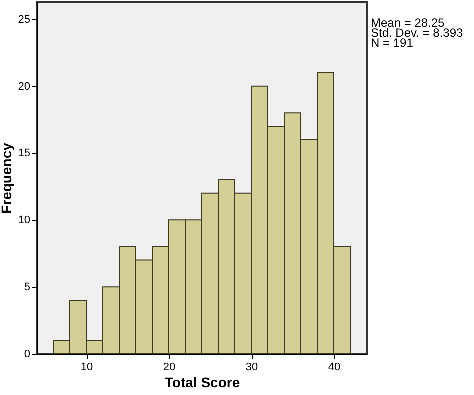 Image resolution: width=474 pixels, height=395 pixels. What do you see at coordinates (24, 220) in the screenshot?
I see `y-tick-label: 10` at bounding box center [24, 220].